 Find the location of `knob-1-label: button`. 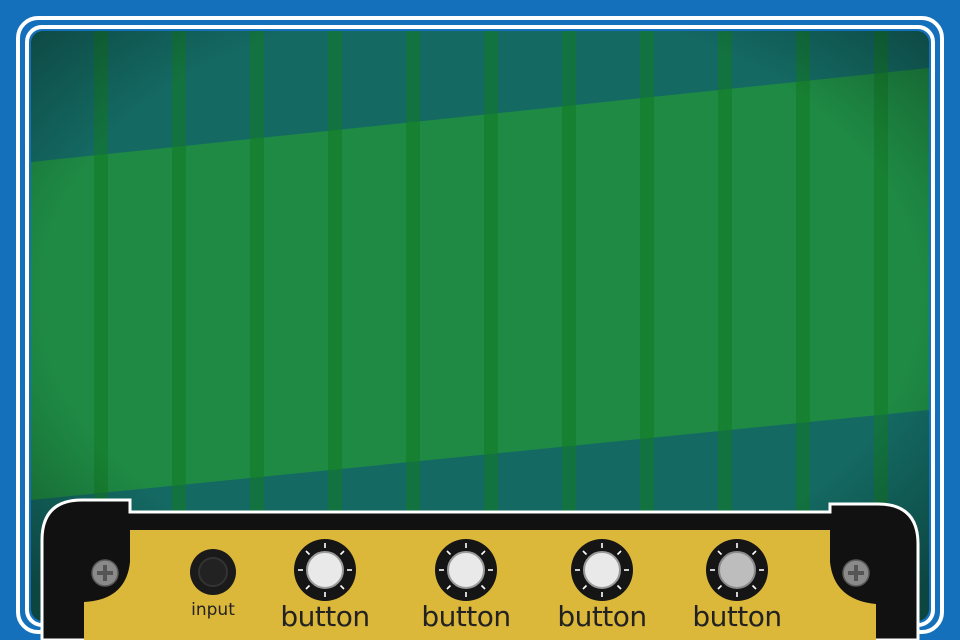

knob-1-label: button is located at coordinates (325, 616).